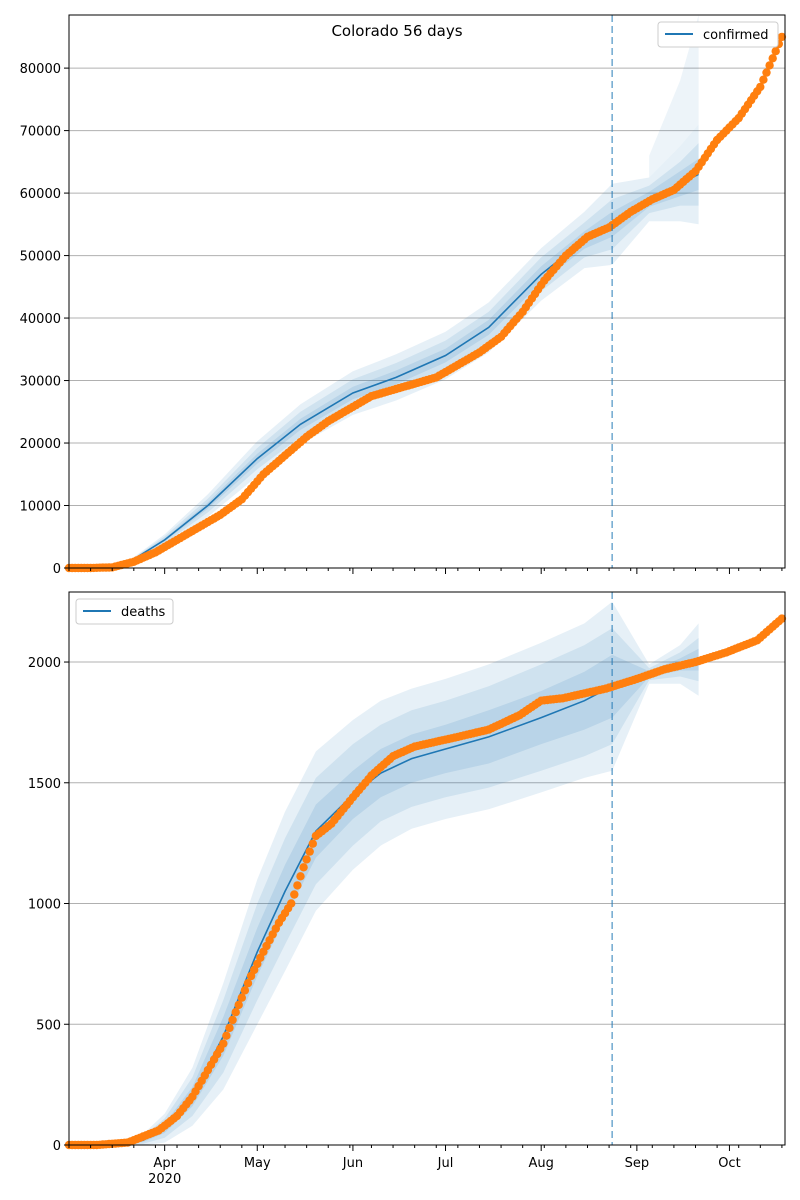  I want to click on deaths-legend-box, so click(124, 611).